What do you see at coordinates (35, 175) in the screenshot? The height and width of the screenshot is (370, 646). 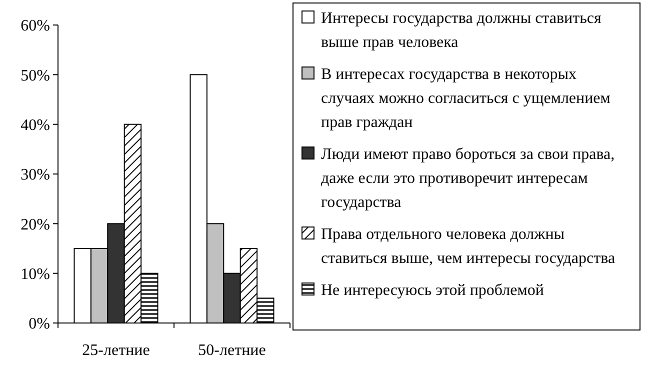 I see `y-tick-label: 30%` at bounding box center [35, 175].